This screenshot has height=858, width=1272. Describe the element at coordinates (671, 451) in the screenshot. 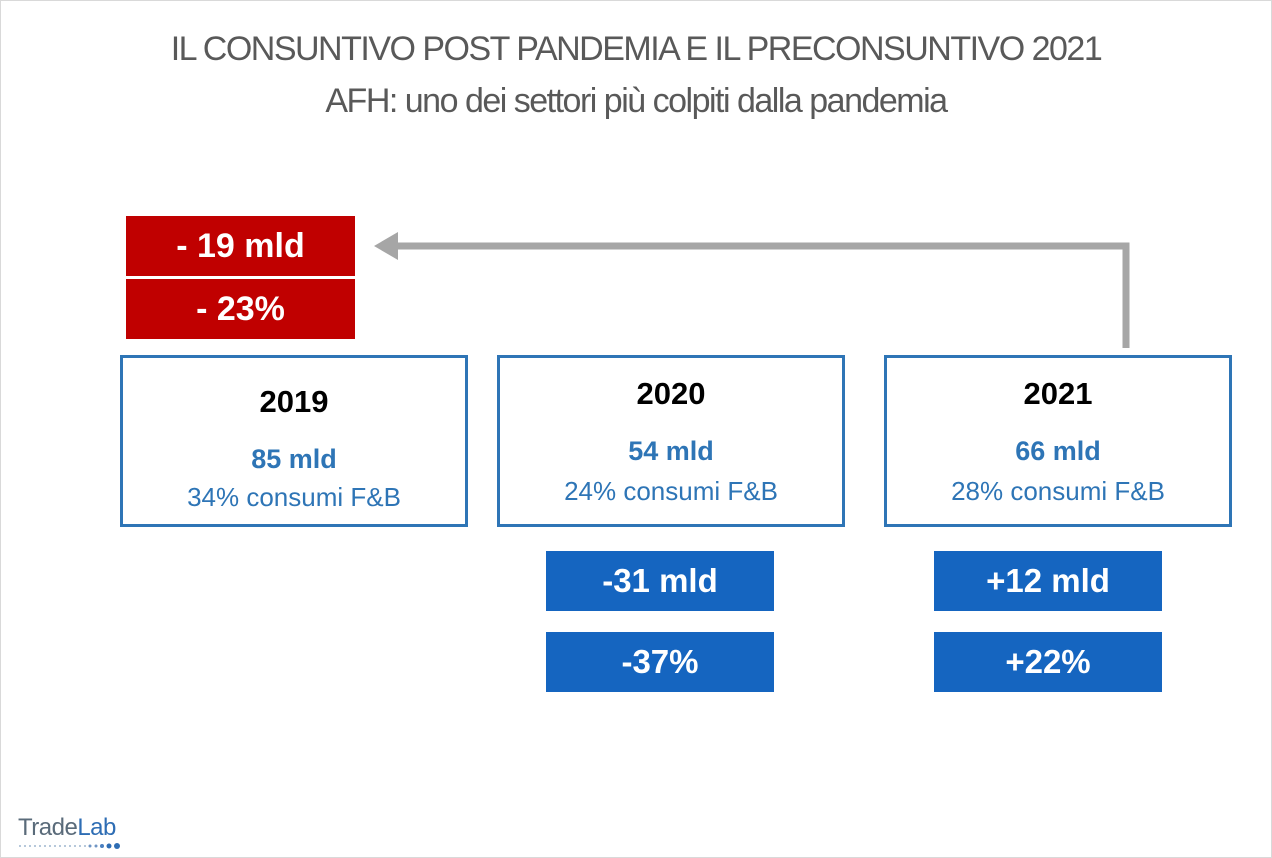

I see `year-amount: 54 mld` at that location.